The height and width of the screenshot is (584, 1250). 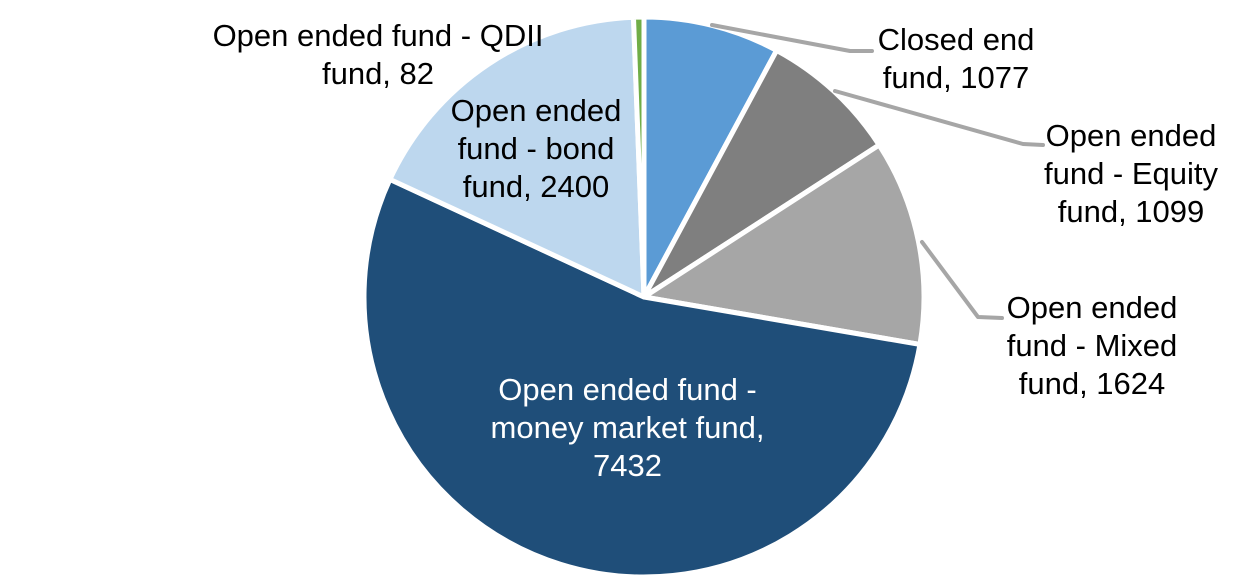 I want to click on data-label-equity-fund: Open ended fund - Equity fund, 1099, so click(x=1131, y=173).